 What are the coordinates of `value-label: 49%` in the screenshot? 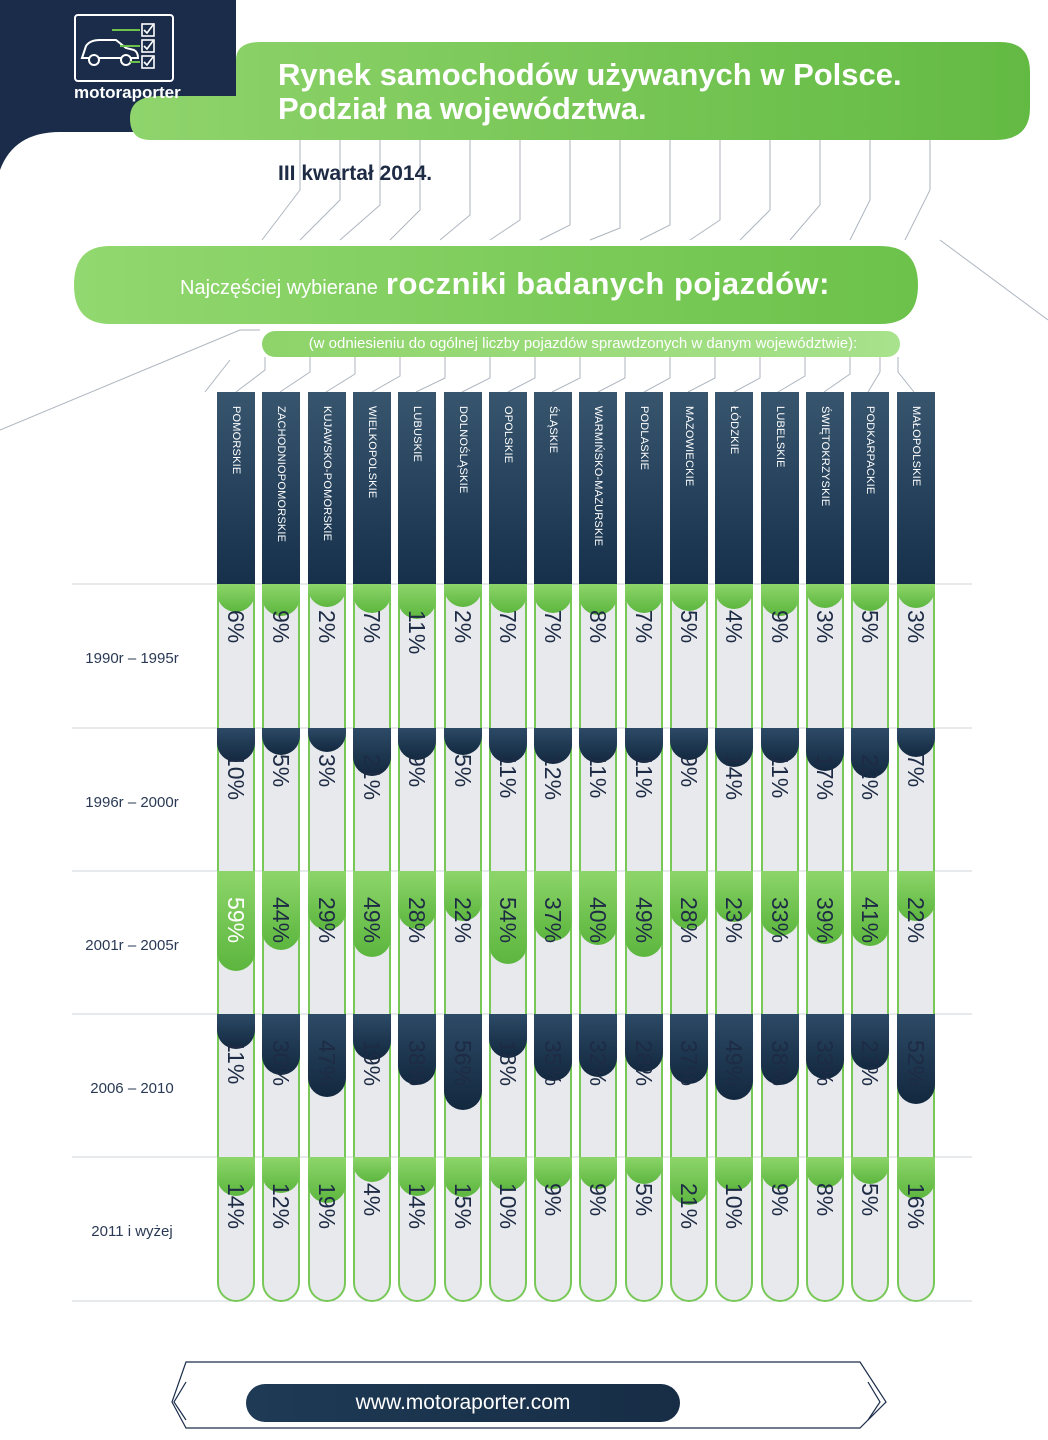 It's located at (644, 920).